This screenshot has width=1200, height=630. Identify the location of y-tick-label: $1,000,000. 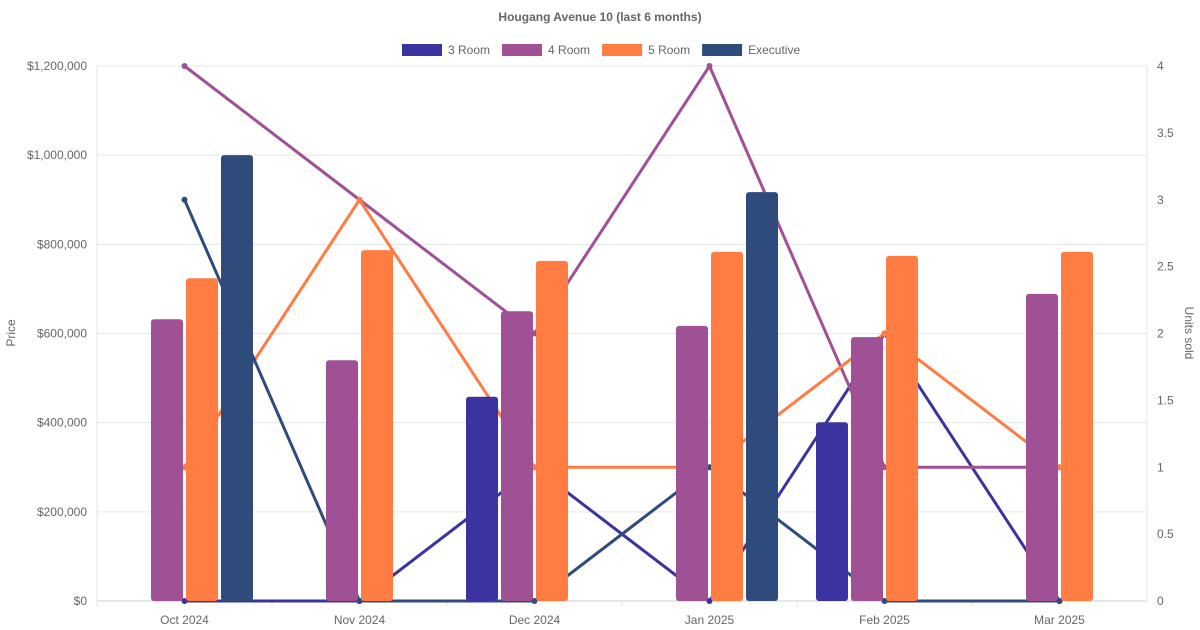
(57, 155).